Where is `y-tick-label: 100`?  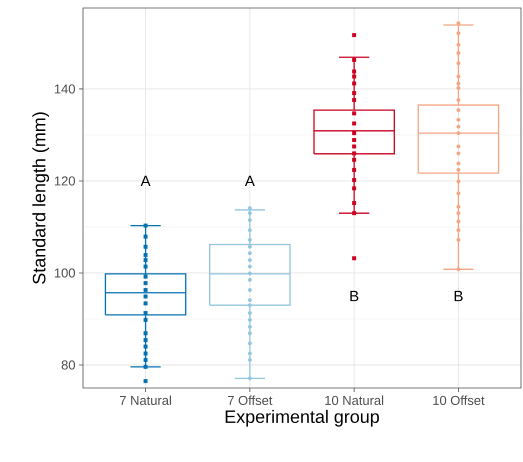
y-tick-label: 100 is located at coordinates (64, 273).